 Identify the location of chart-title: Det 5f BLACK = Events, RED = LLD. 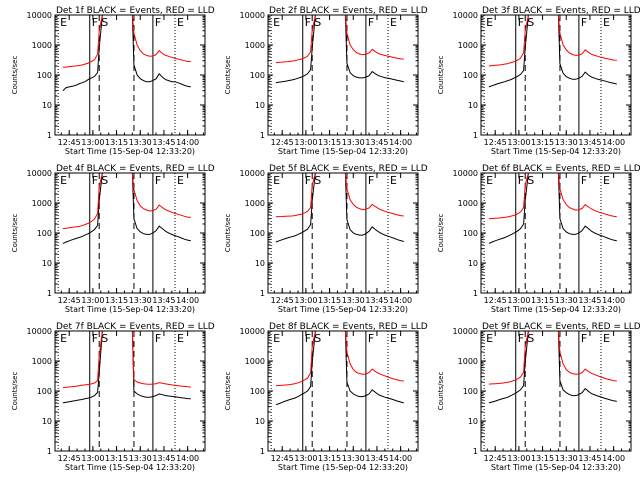
(348, 169).